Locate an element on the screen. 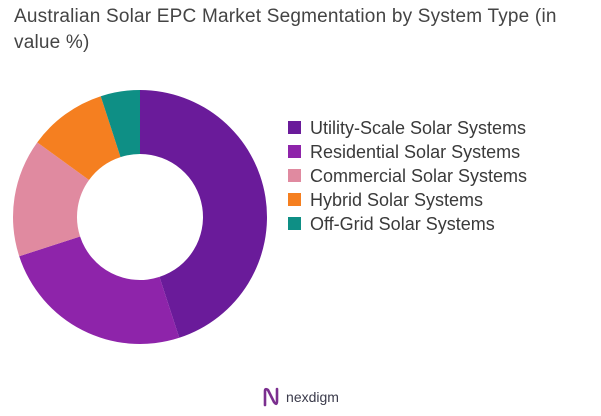  legend-item: Commercial Solar Systems is located at coordinates (438, 176).